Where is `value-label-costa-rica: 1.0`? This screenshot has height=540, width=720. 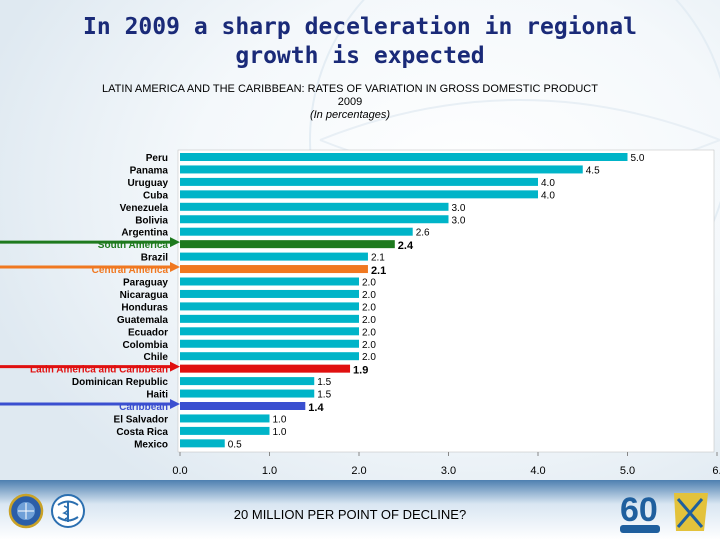 value-label-costa-rica: 1.0 is located at coordinates (280, 432).